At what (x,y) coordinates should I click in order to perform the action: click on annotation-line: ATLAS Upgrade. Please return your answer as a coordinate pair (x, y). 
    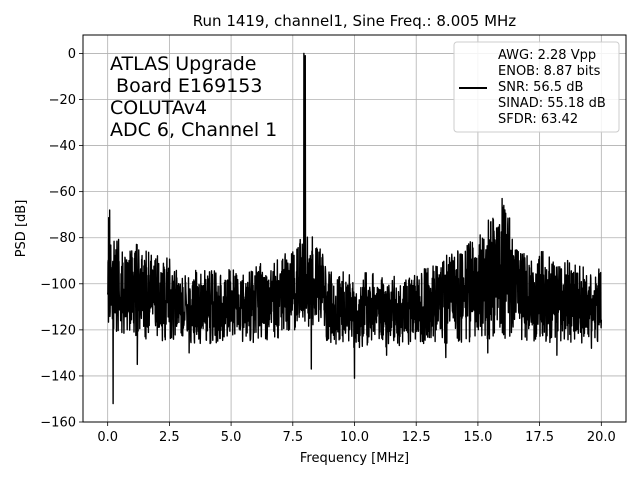
    Looking at the image, I should click on (183, 64).